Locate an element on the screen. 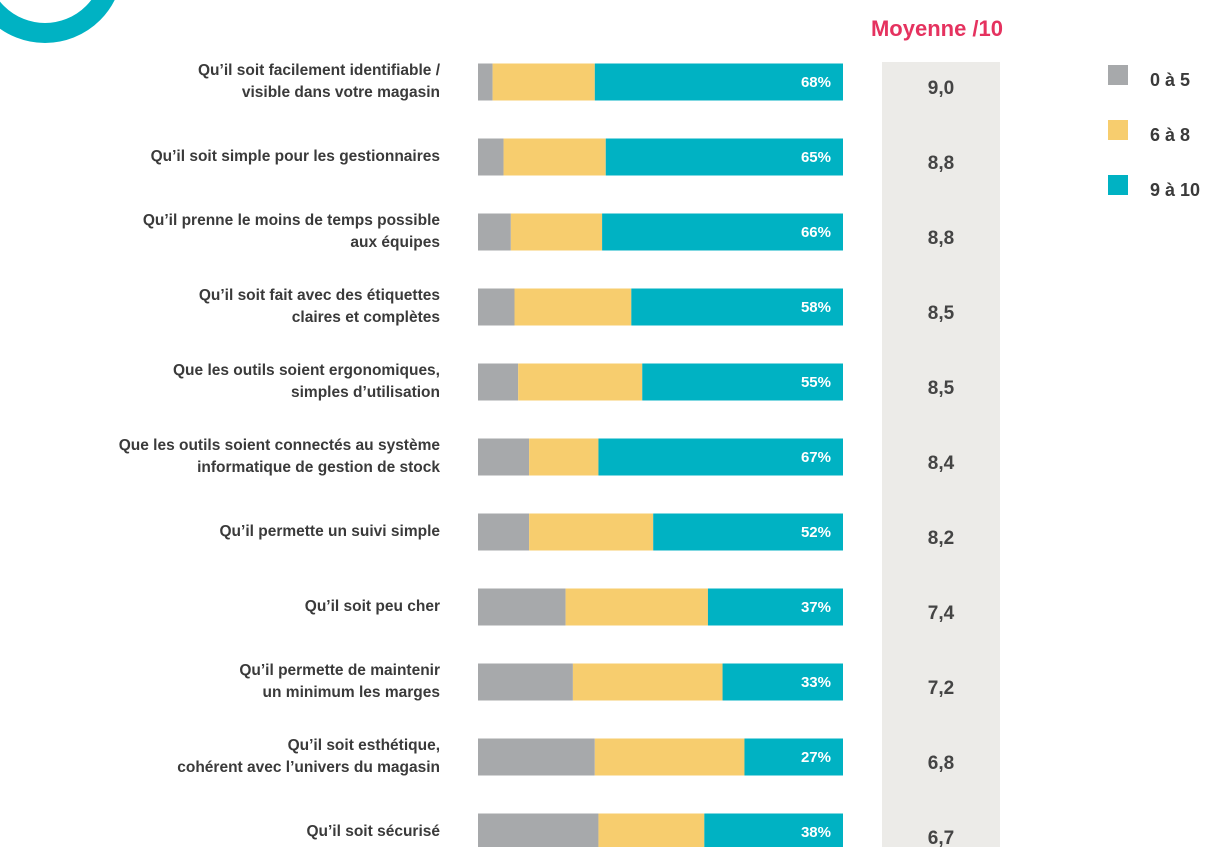 Image resolution: width=1225 pixels, height=847 pixels. category-label: Qu’il soit simple pour les gestionnaires is located at coordinates (295, 156).